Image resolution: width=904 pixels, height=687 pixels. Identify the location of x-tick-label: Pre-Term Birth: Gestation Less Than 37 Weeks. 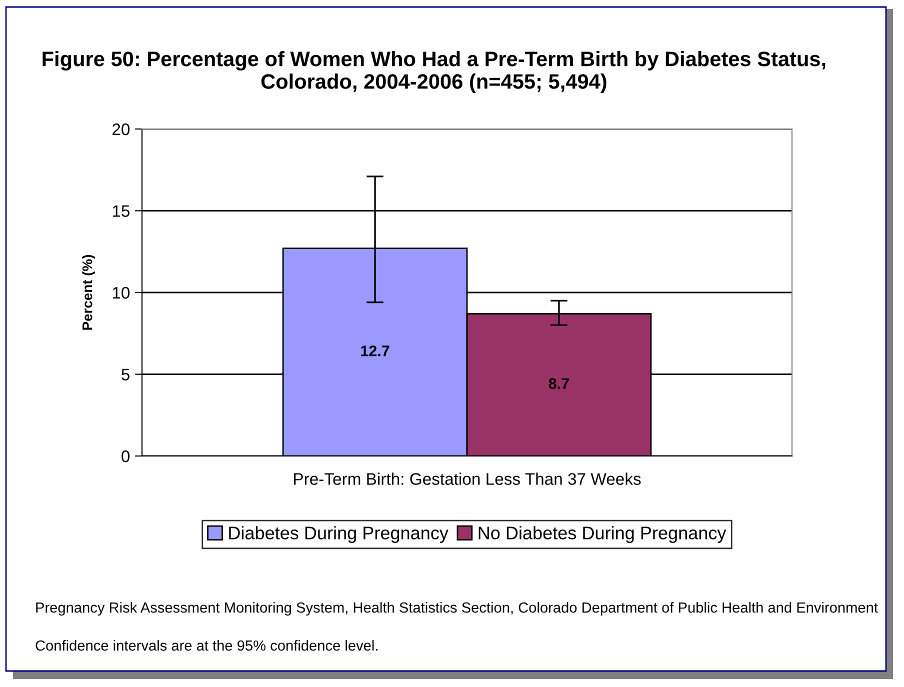
(467, 478).